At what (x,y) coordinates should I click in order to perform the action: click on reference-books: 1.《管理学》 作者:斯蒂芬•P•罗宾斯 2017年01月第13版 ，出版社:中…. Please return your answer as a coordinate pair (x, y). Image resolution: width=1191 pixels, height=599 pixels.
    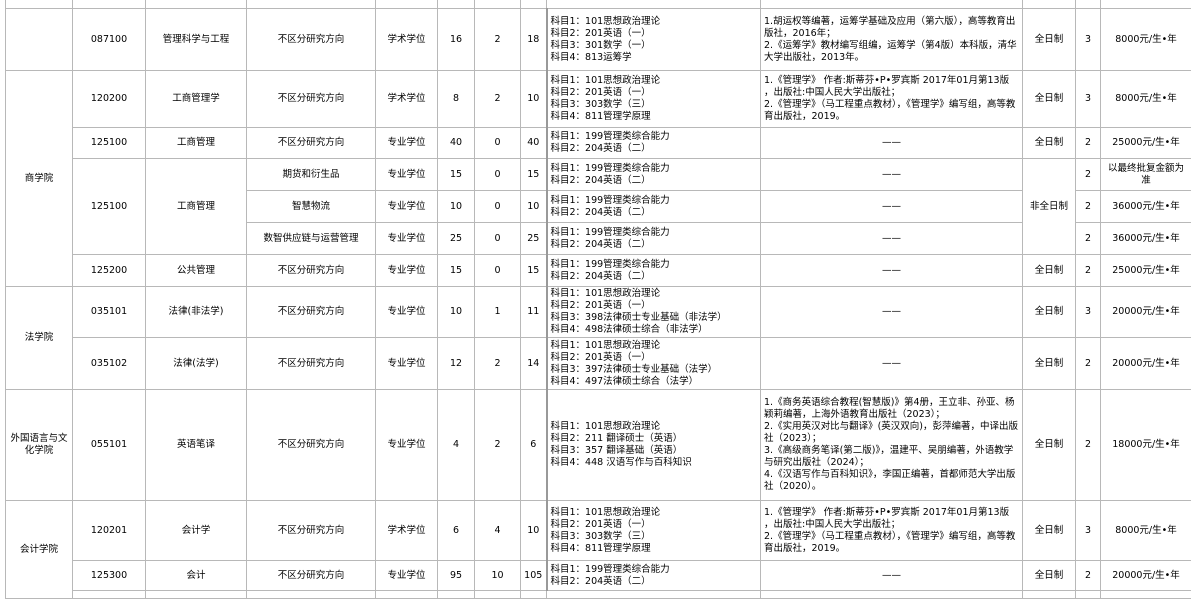
    Looking at the image, I should click on (892, 531).